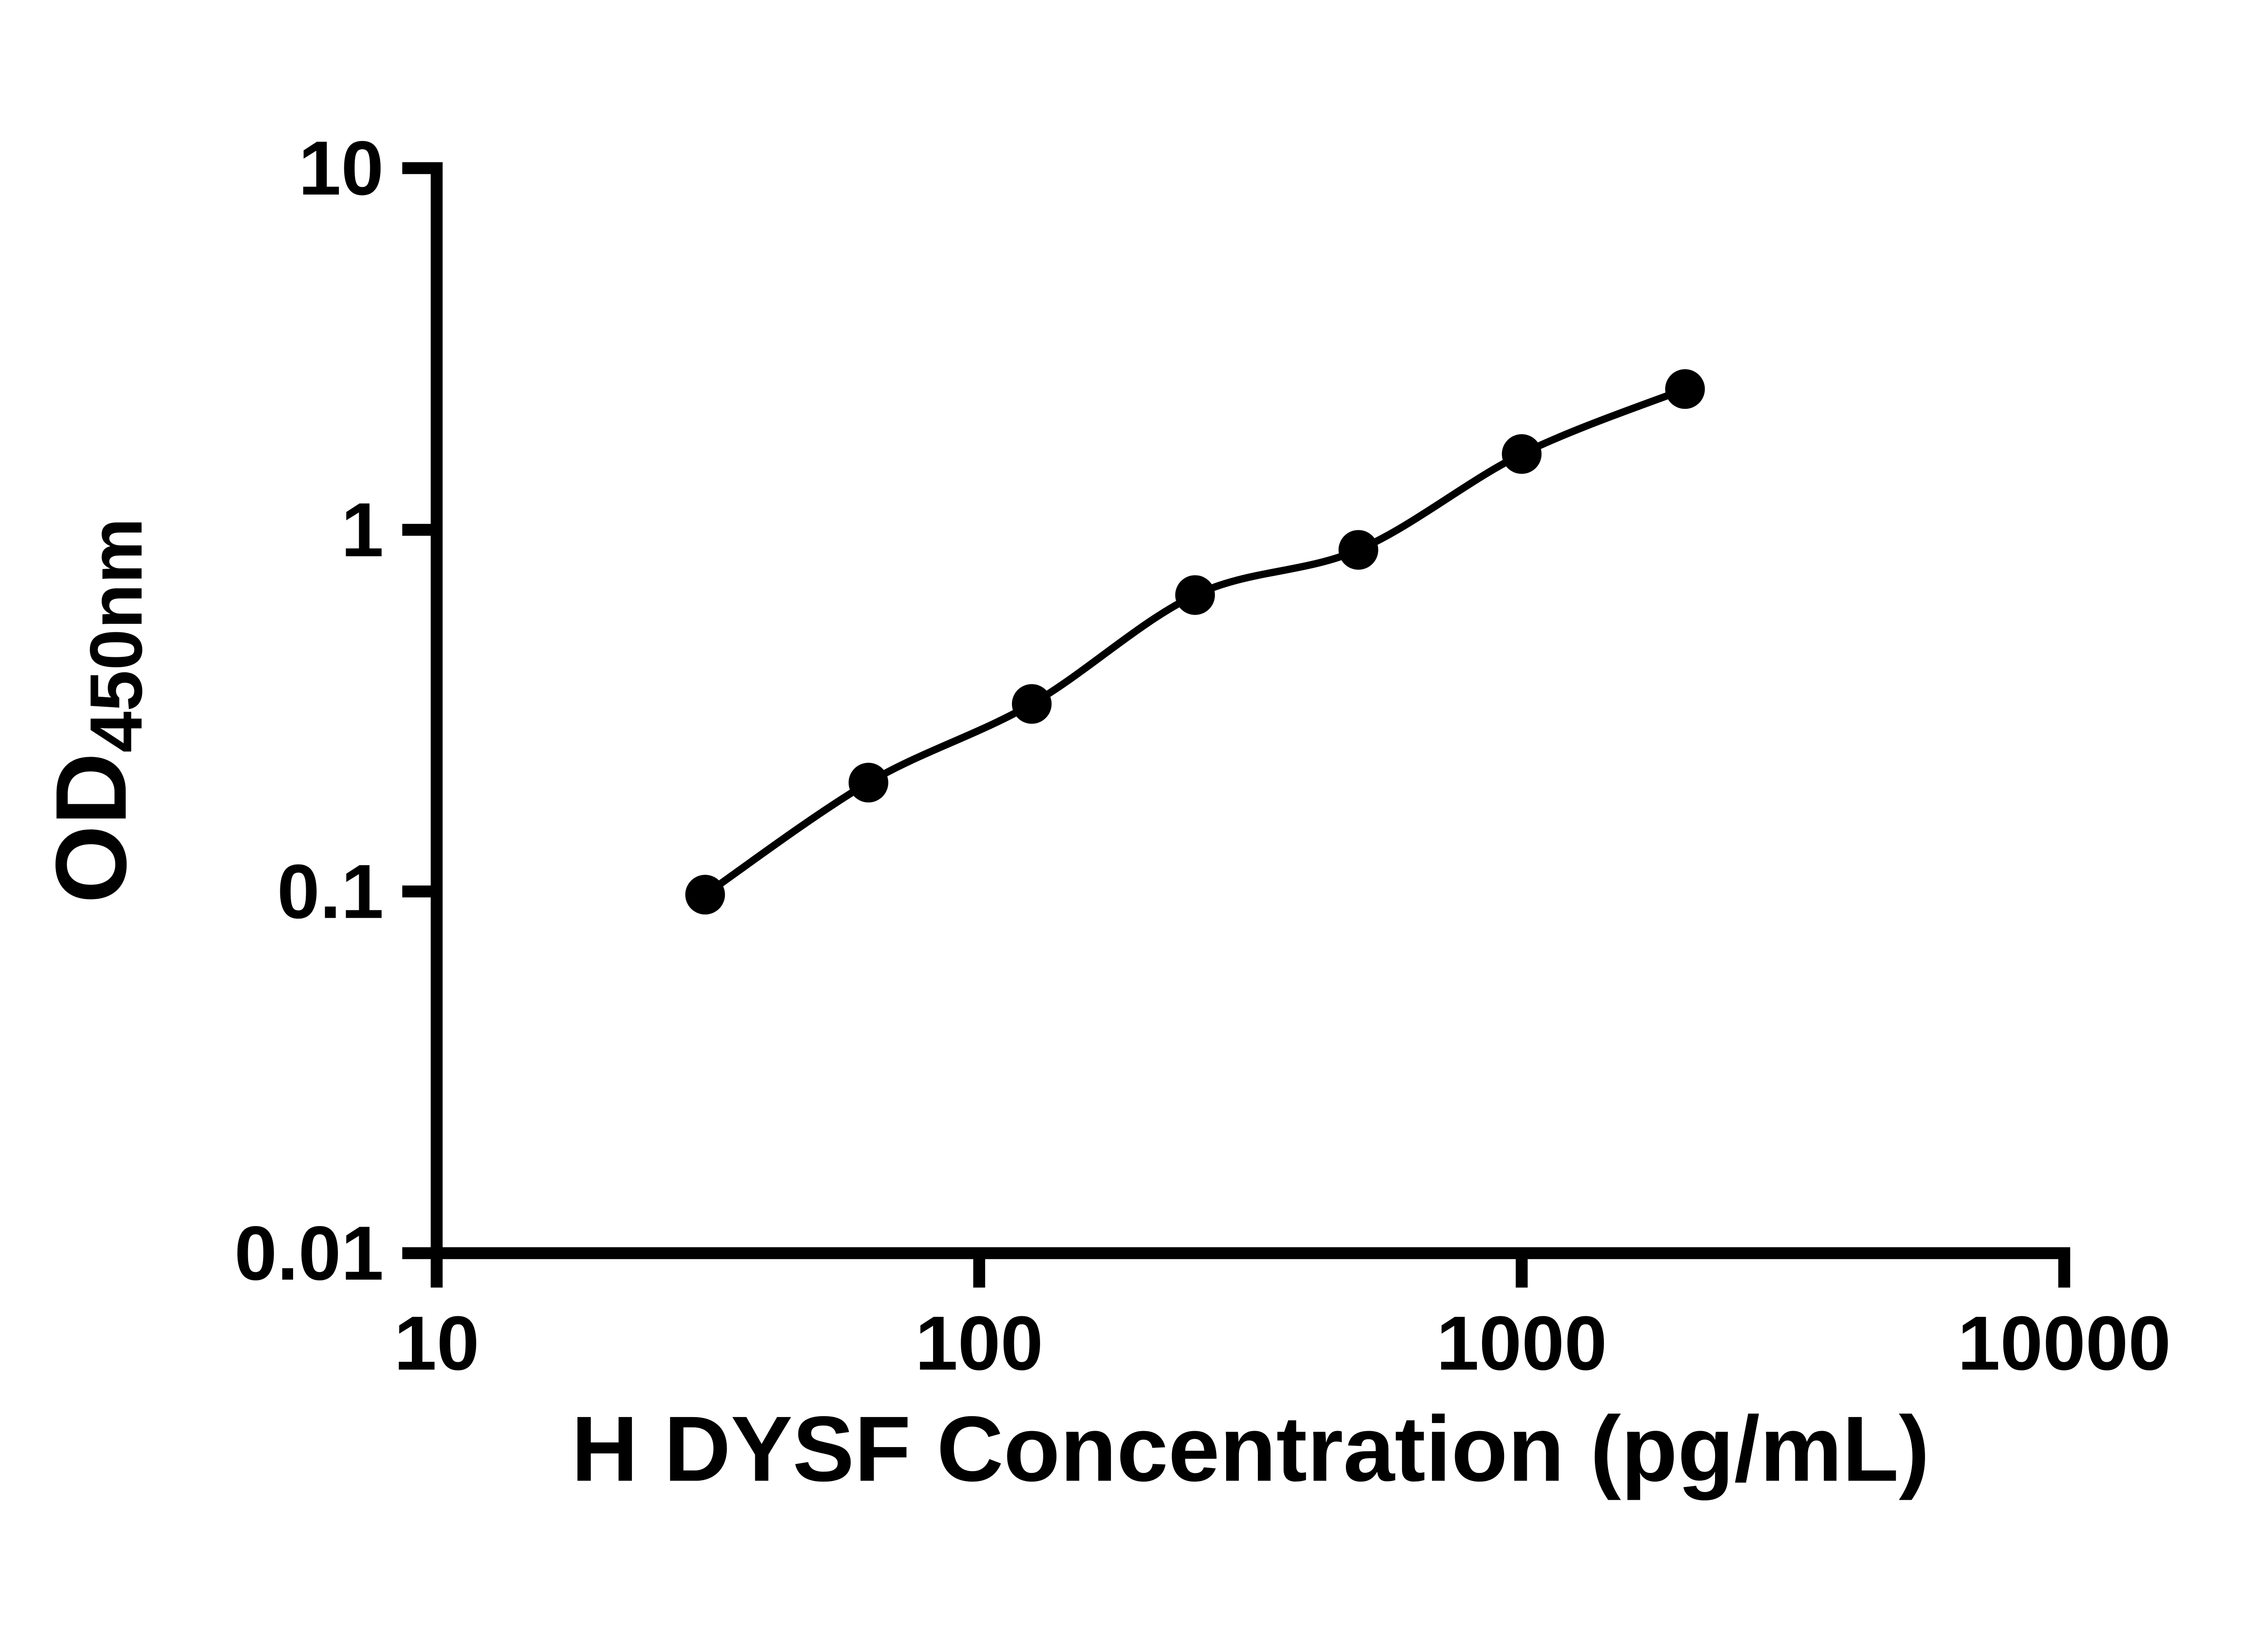 Image resolution: width=2268 pixels, height=1633 pixels. I want to click on x-tick-label: 10000, so click(2064, 1343).